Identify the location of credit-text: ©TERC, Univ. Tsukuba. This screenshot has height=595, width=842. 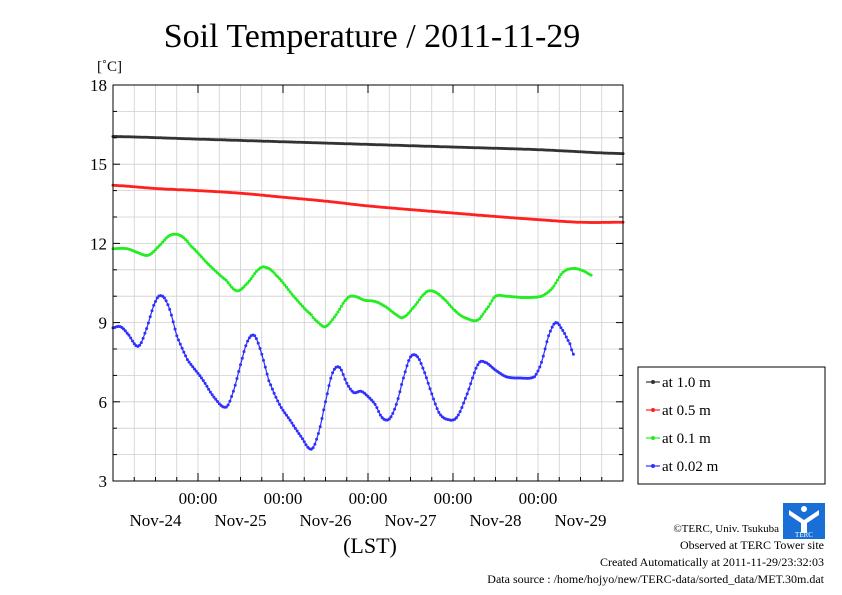
(726, 529).